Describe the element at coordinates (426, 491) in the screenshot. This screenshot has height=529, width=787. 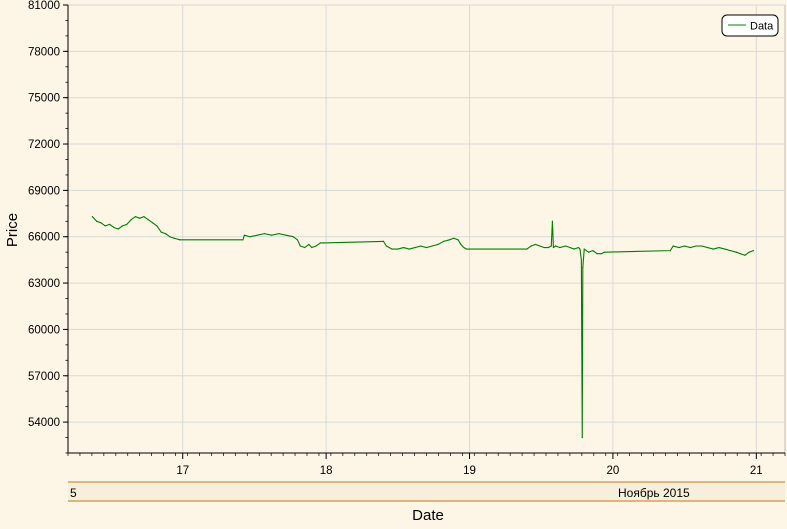
I see `date-band: 5 Ноябрь 2015` at that location.